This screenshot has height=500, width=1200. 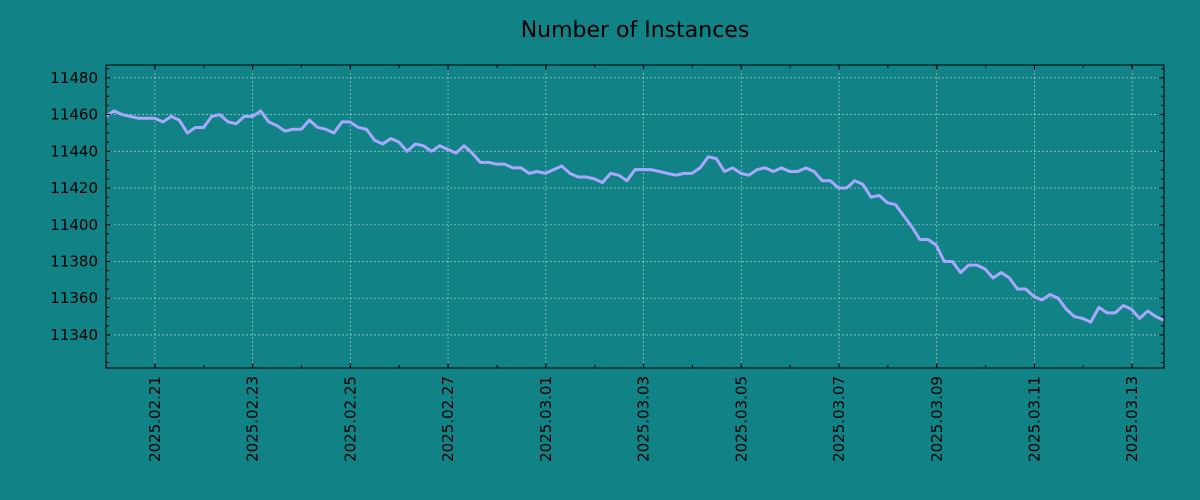 What do you see at coordinates (1034, 419) in the screenshot?
I see `x-tick-label: 2025.03.11` at bounding box center [1034, 419].